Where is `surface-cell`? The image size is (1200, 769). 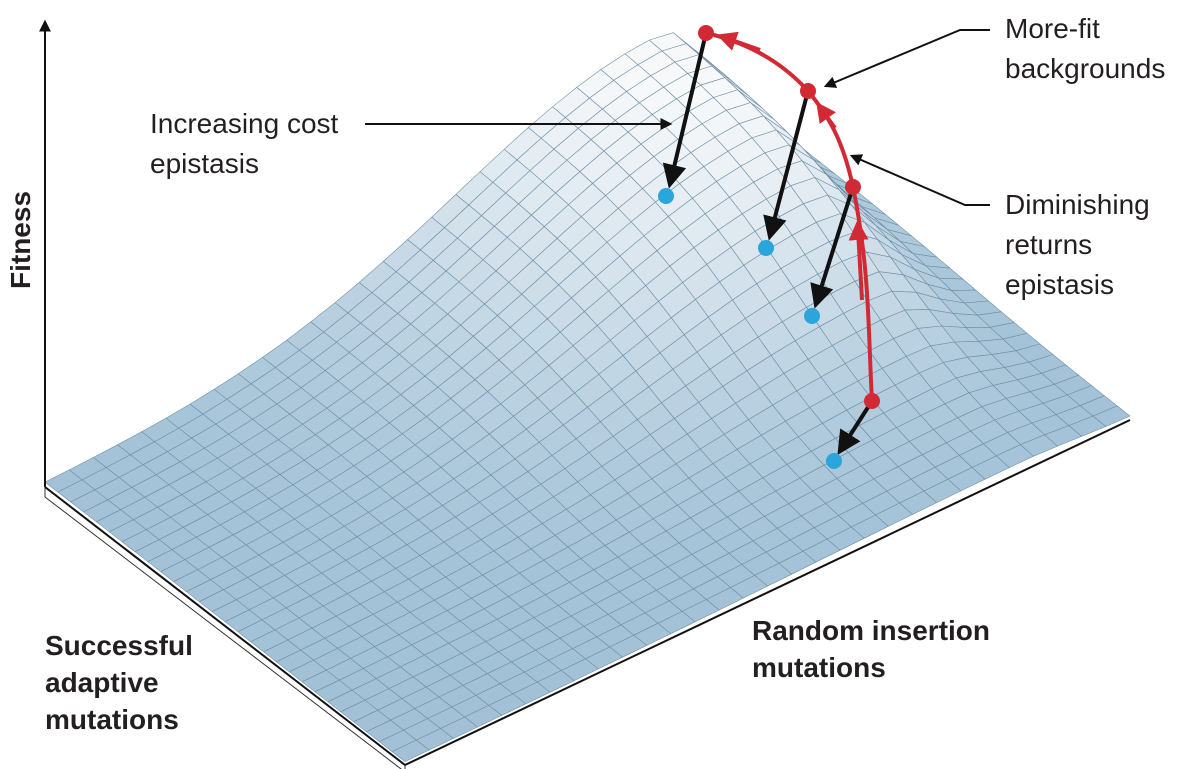
surface-cell is located at coordinates (410, 750).